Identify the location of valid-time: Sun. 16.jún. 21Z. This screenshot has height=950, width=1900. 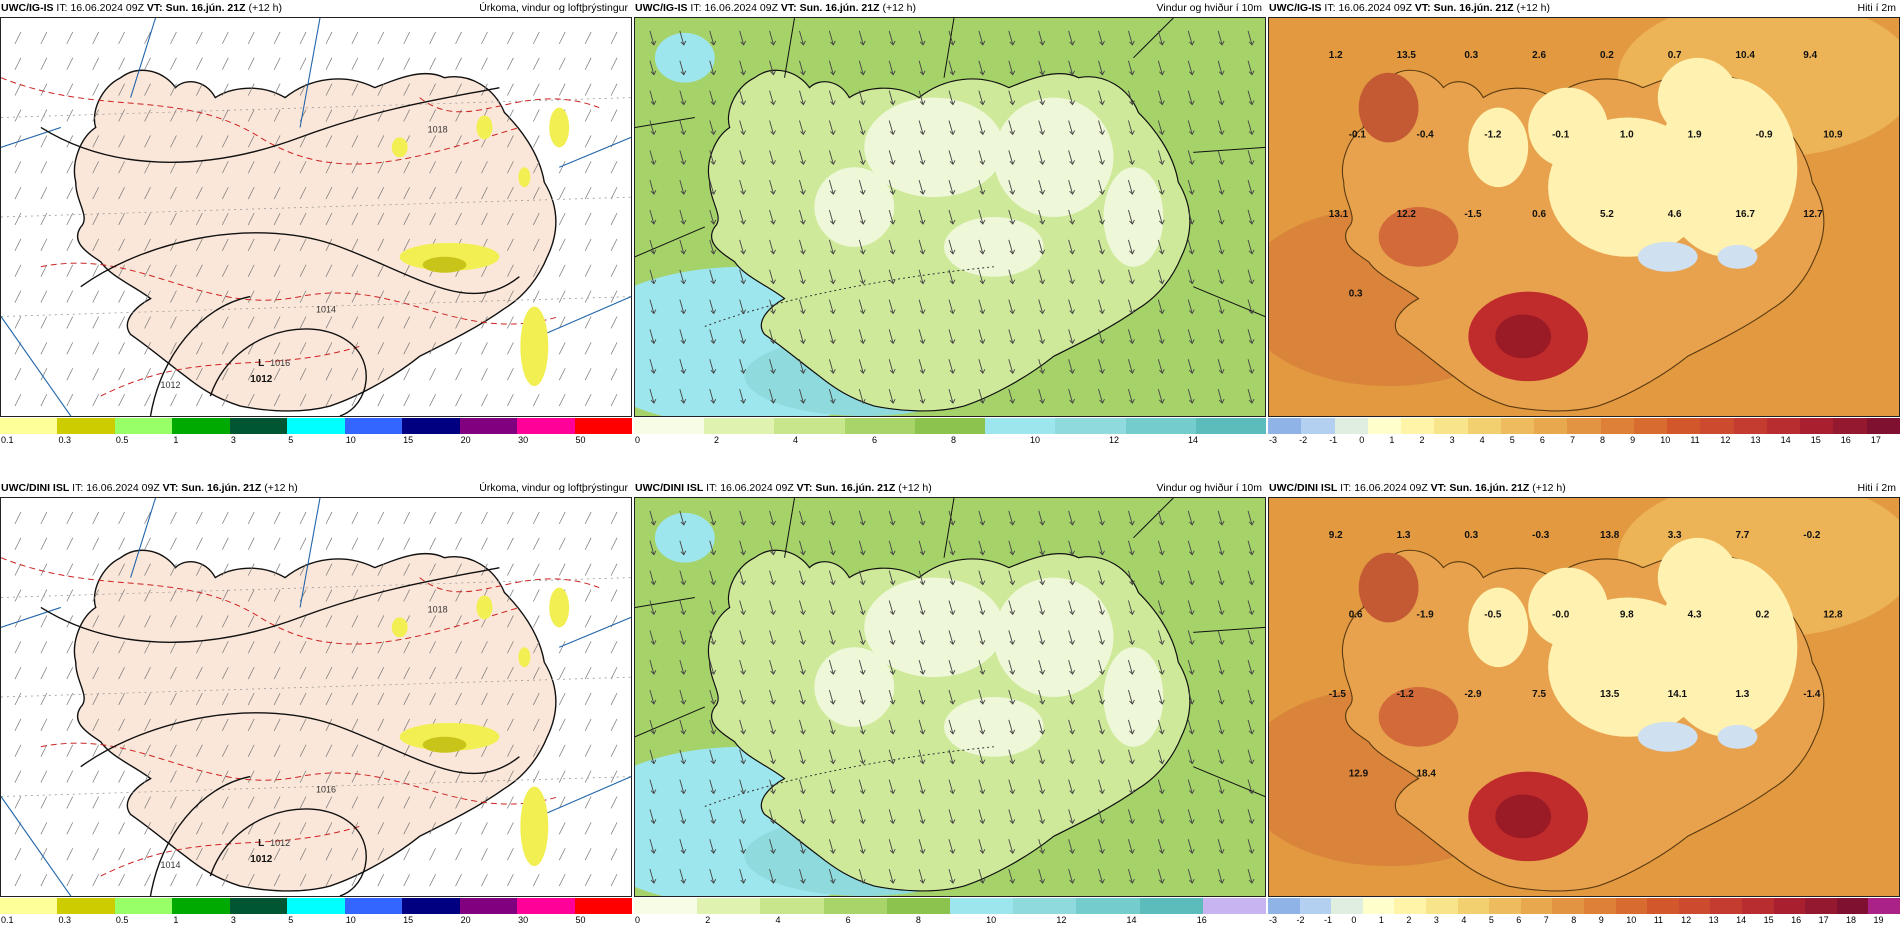
(855, 488).